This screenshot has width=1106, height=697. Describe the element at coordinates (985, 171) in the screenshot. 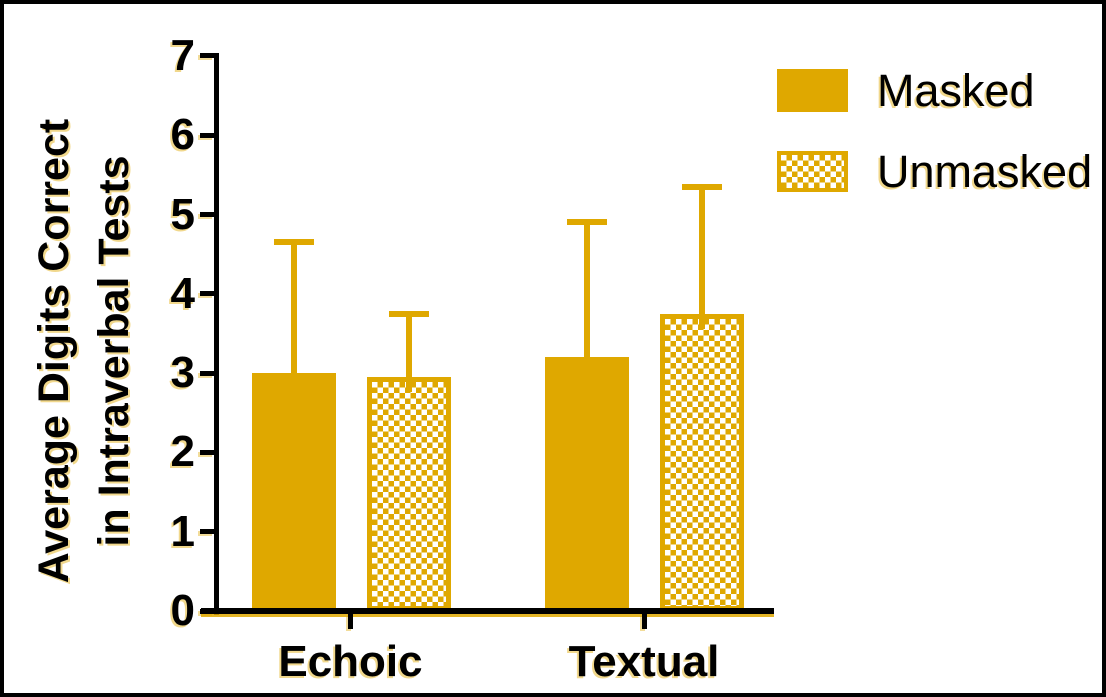

I see `legend-label-unmasked: Unmasked` at that location.